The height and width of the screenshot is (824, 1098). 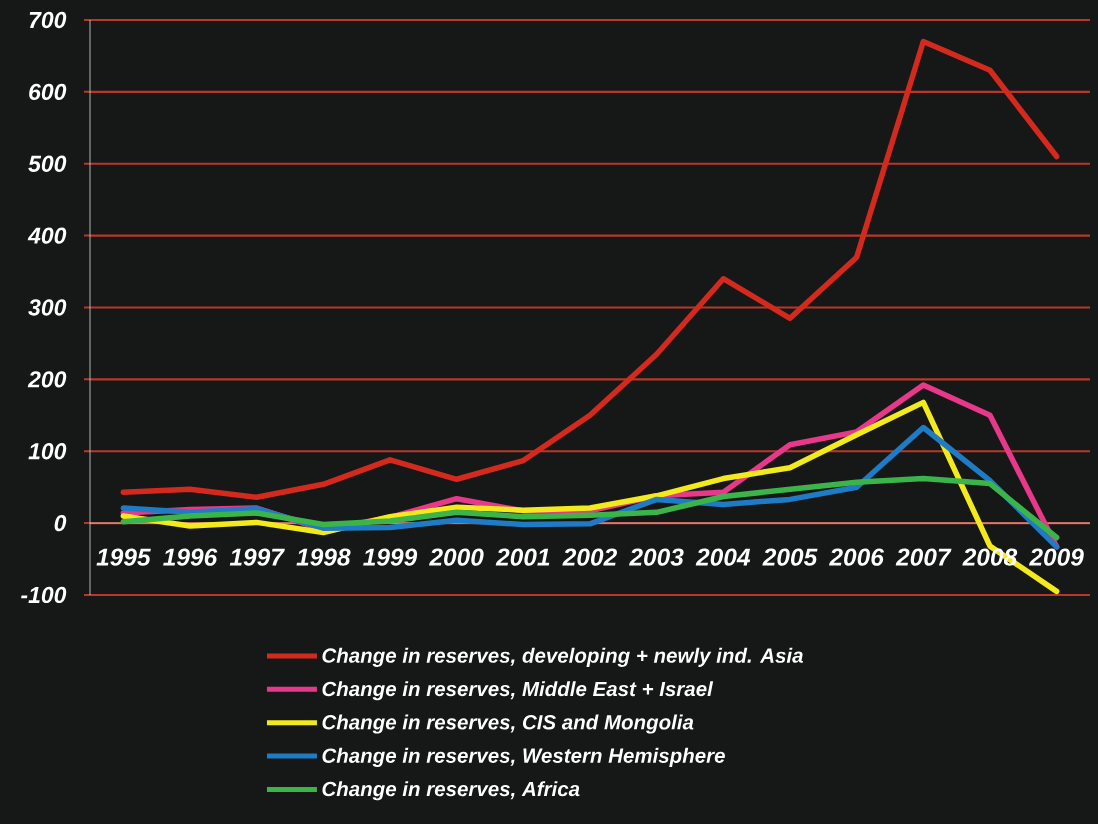 What do you see at coordinates (48, 91) in the screenshot?
I see `y-tick-label: 600` at bounding box center [48, 91].